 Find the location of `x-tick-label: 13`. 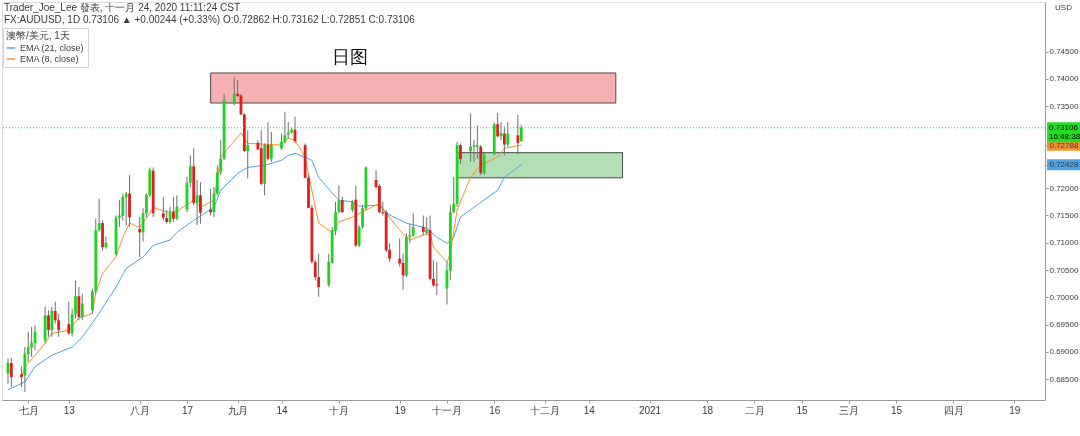

x-tick-label: 13 is located at coordinates (69, 410).